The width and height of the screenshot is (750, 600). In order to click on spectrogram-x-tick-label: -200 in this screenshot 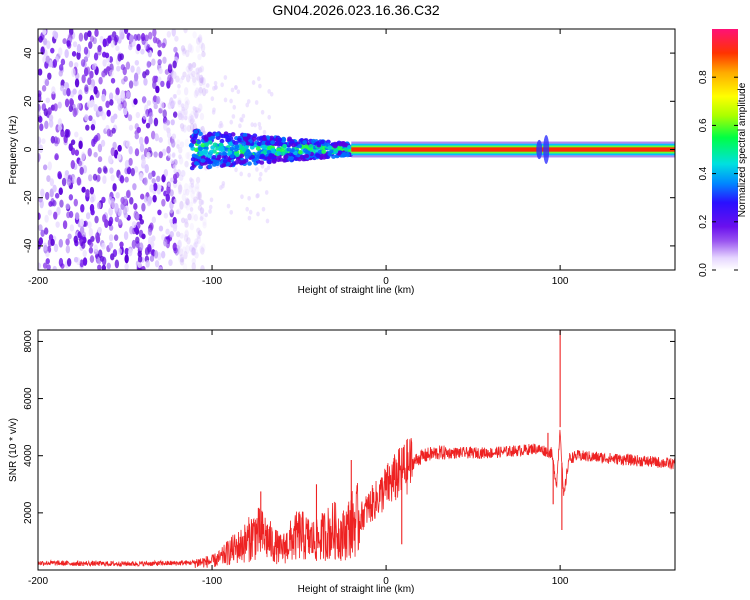, I will do `click(38, 281)`.